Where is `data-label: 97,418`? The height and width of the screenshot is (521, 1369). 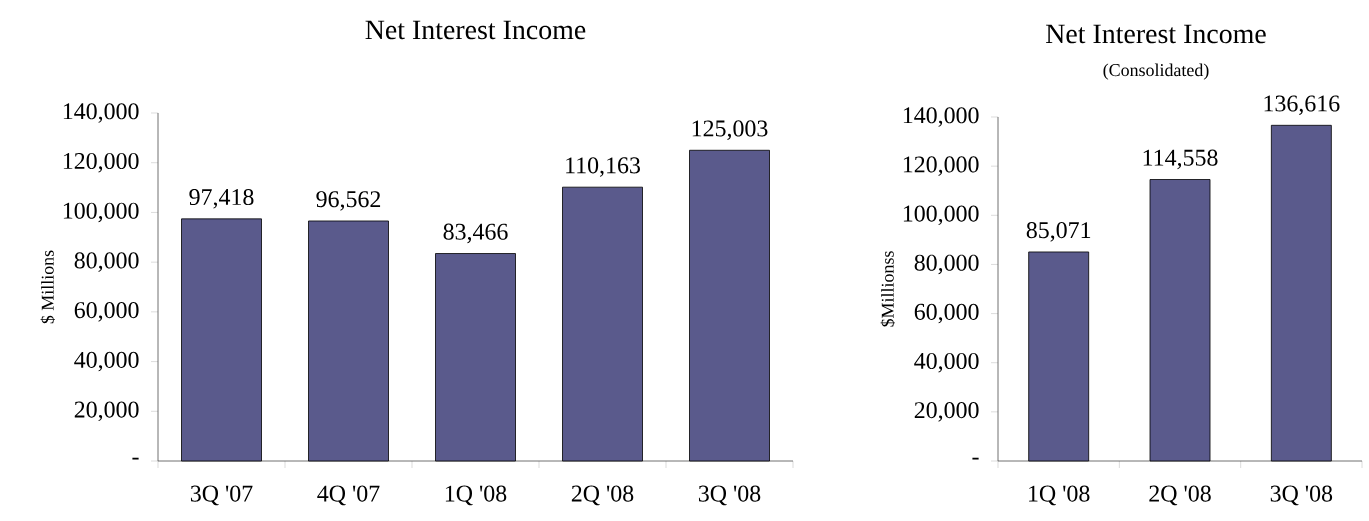
data-label: 97,418 is located at coordinates (221, 198).